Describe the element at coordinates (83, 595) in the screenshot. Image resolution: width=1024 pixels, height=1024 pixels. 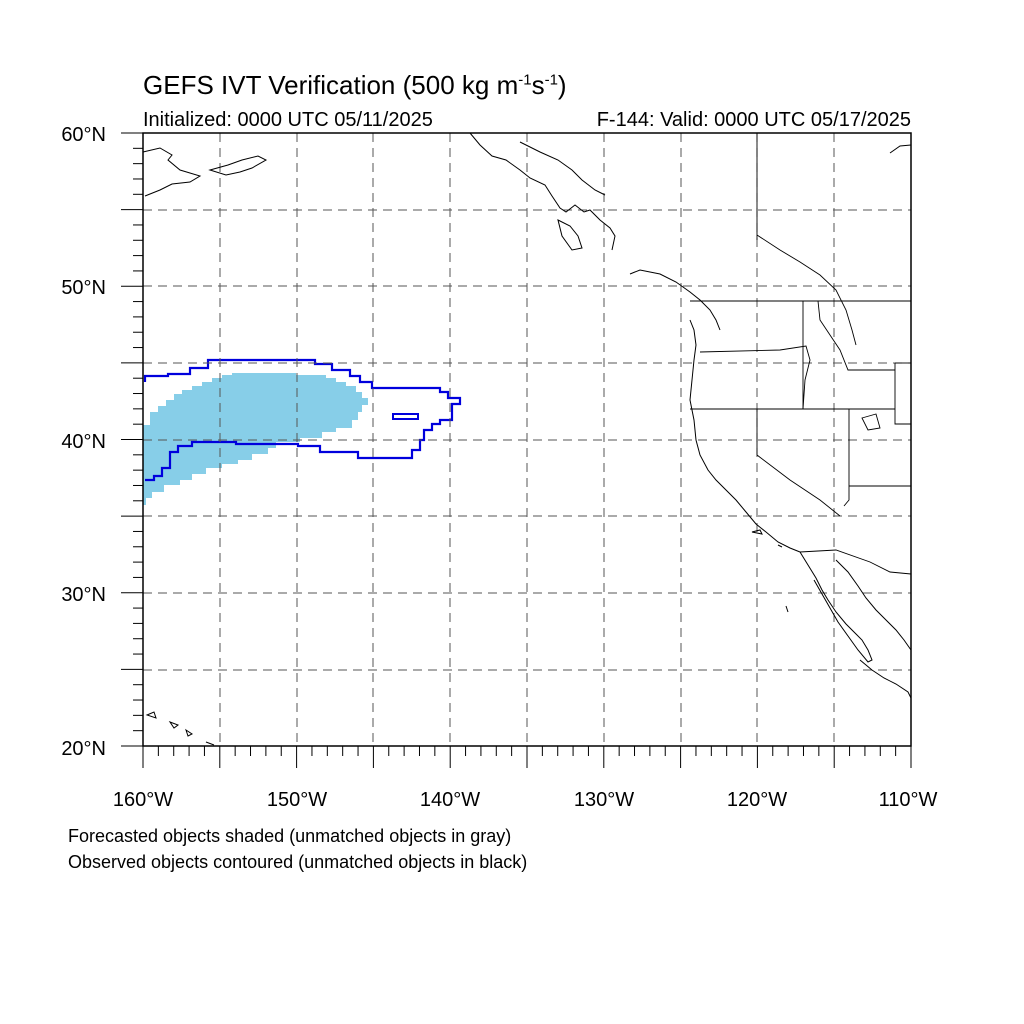
I see `lat-label: 30°N` at that location.